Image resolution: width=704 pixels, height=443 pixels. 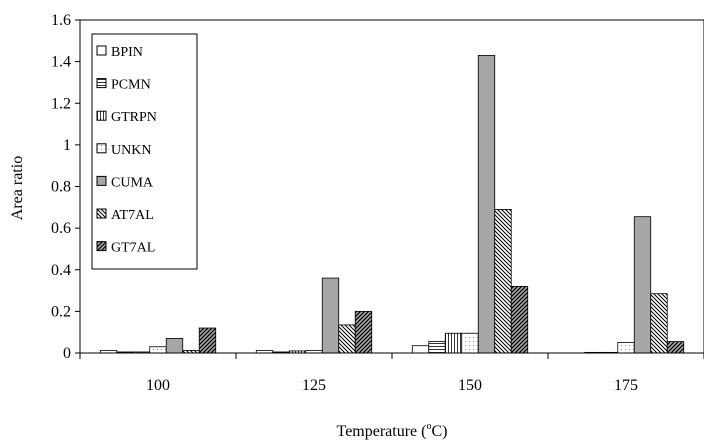 I want to click on legend-label-gt7al: GT7AL, so click(x=133, y=248).